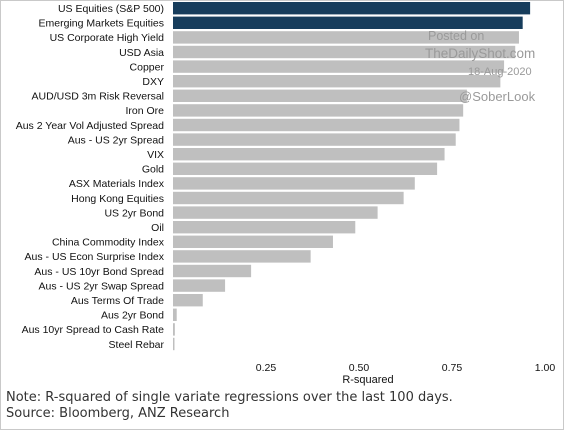  I want to click on category-label-6: AUD/USD 3m Risk Reversal, so click(98, 97).